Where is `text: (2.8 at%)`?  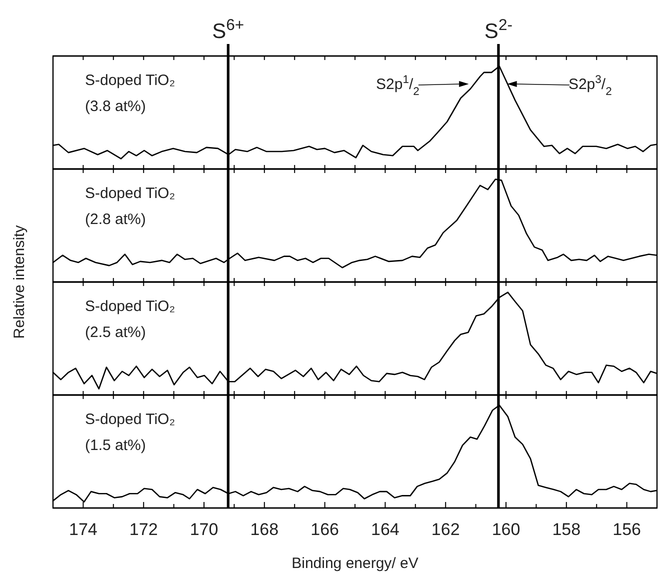 text: (2.8 at%) is located at coordinates (115, 219).